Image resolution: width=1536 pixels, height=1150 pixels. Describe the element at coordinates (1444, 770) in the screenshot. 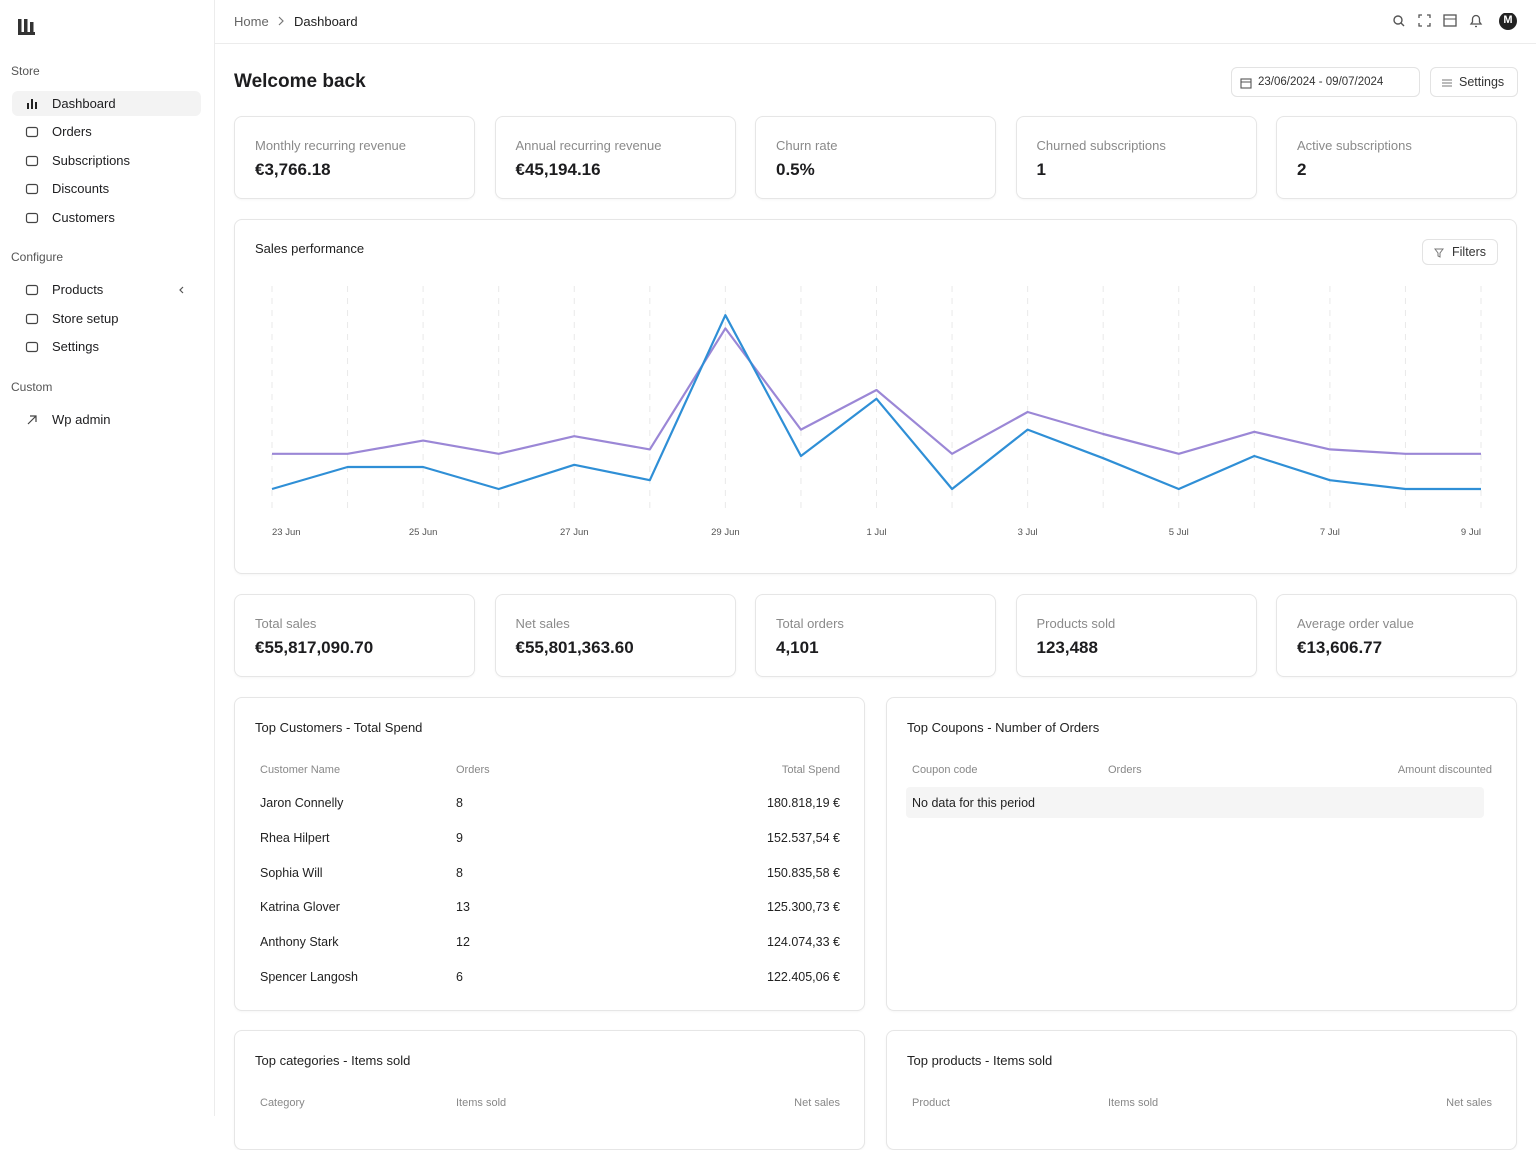

I see `table-header: Amount discounted` at that location.